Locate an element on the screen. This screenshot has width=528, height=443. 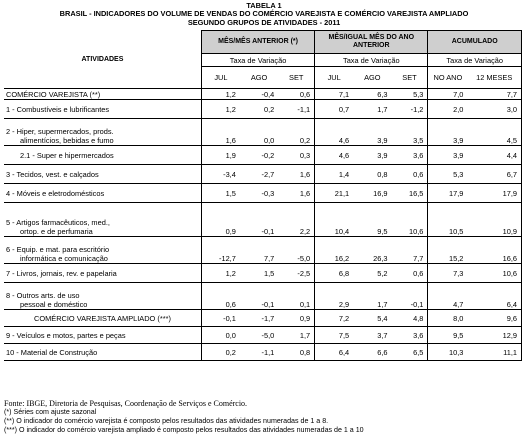
activity-label: 9 - Veículos e motos, partes e peças is located at coordinates (103, 335).